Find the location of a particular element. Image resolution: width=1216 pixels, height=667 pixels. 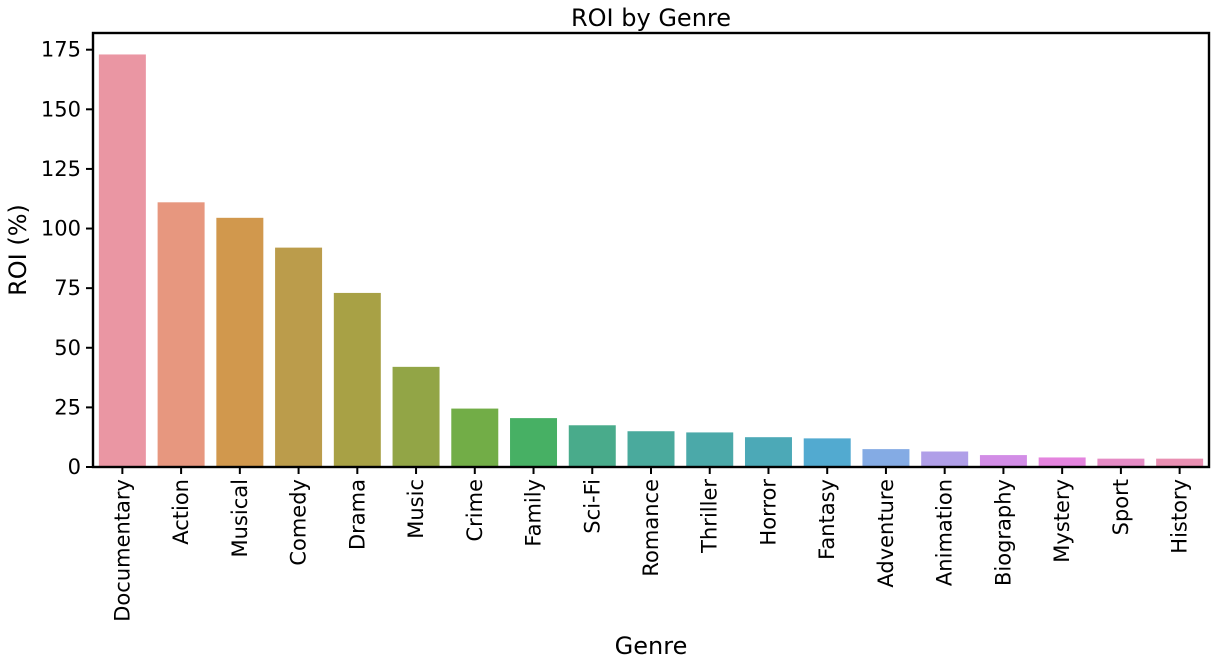

bar-horror is located at coordinates (768, 452).